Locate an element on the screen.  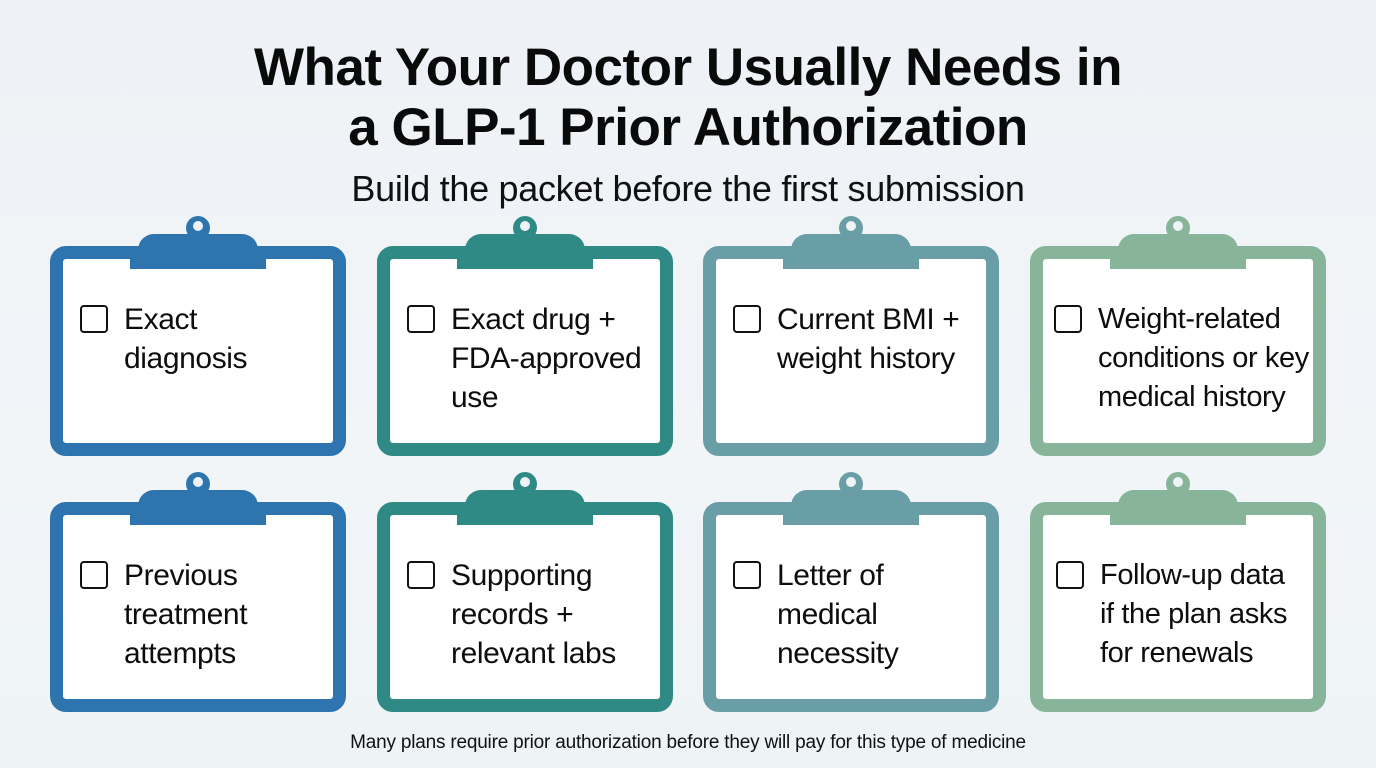
checklist-item: Exact diagnosis is located at coordinates (209, 339).